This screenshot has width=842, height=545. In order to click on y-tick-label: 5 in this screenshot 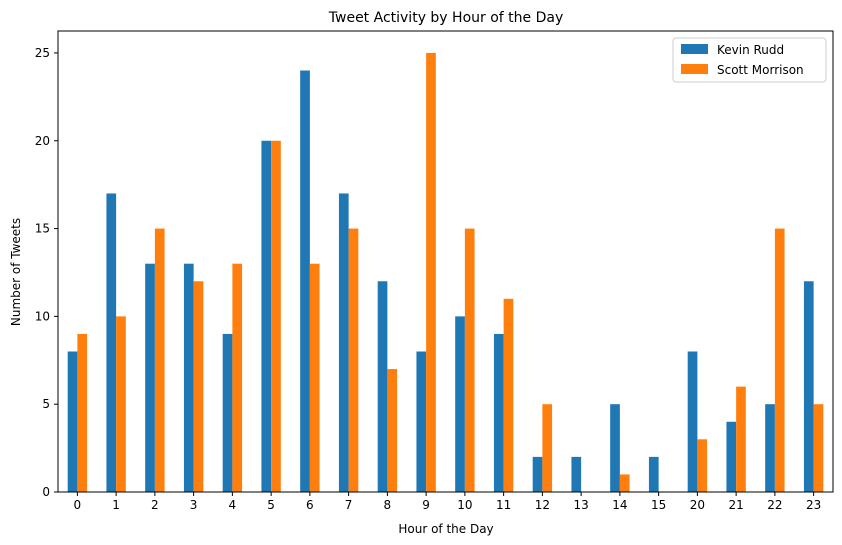, I will do `click(46, 404)`.